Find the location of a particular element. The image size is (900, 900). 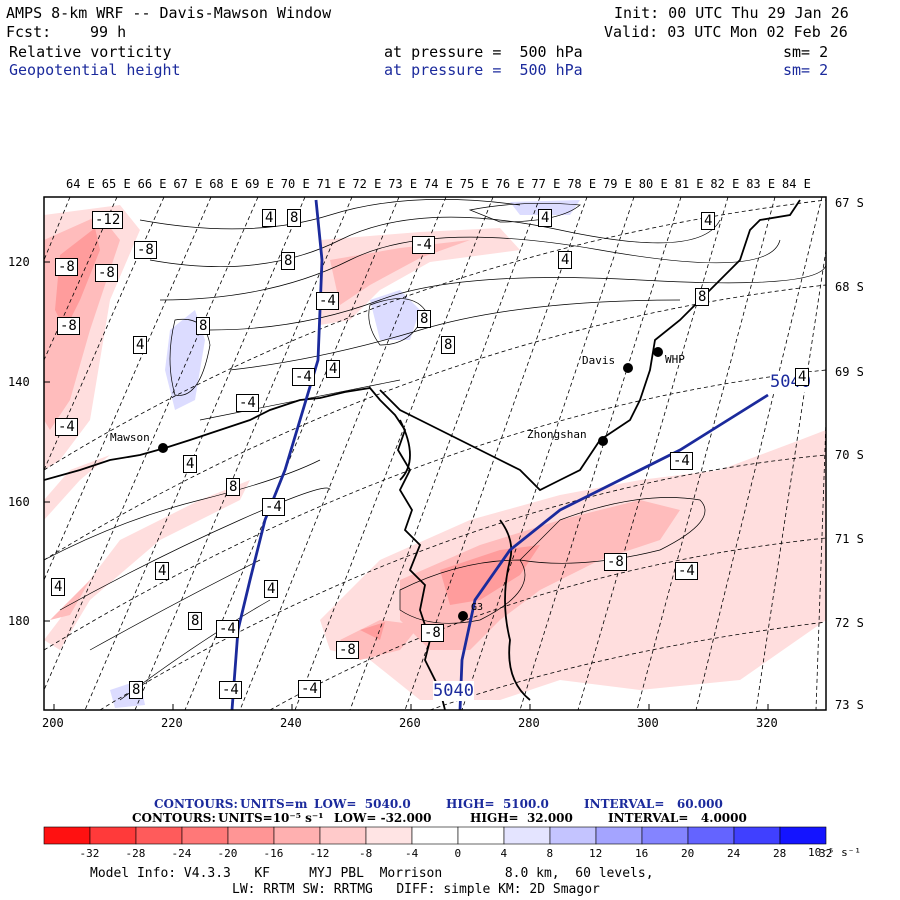

field1-smoothing: sm= 2 is located at coordinates (806, 52).